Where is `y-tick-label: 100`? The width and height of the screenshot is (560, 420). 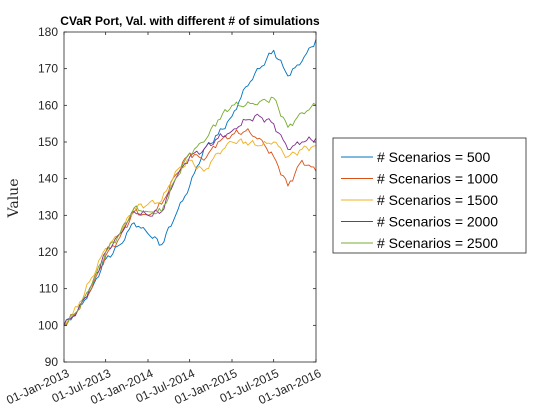 y-tick-label: 100 is located at coordinates (48, 325).